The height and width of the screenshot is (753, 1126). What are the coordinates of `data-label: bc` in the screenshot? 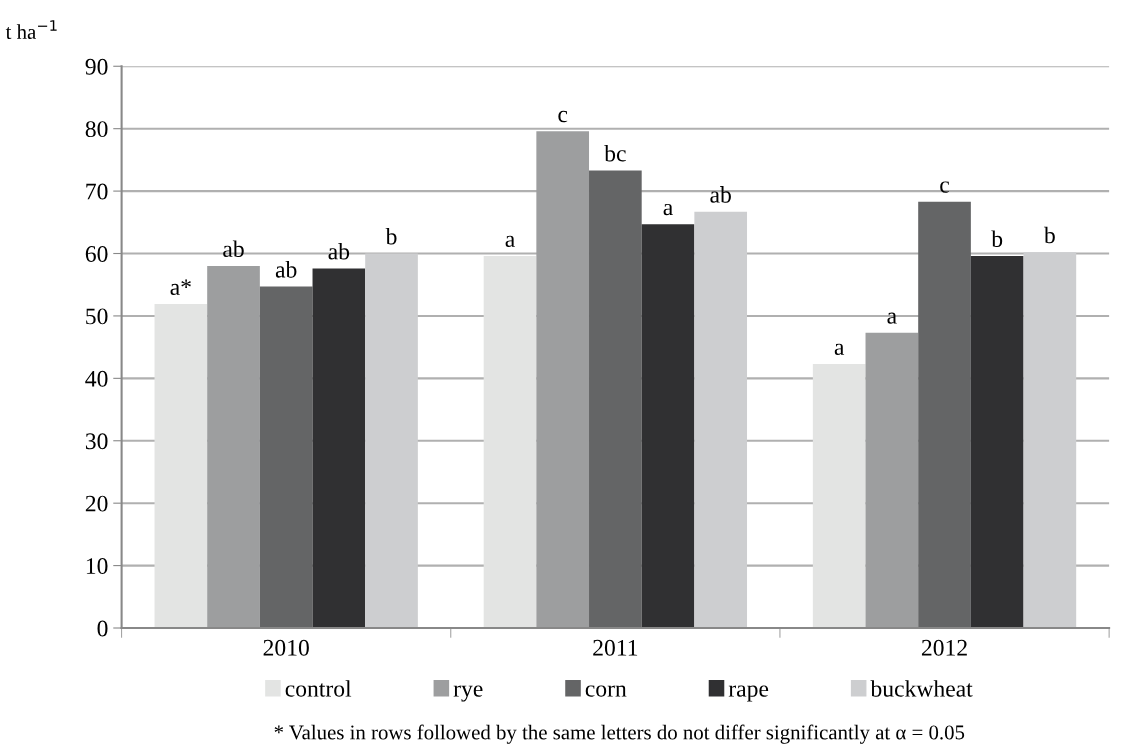 It's located at (615, 153).